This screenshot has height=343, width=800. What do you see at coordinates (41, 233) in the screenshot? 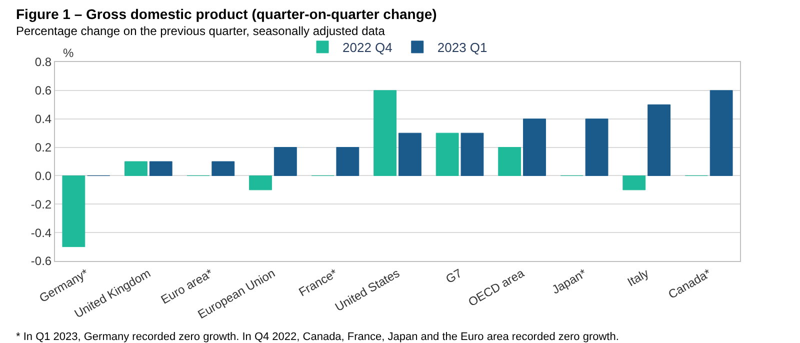
I see `y-tick-label: -0.4` at bounding box center [41, 233].